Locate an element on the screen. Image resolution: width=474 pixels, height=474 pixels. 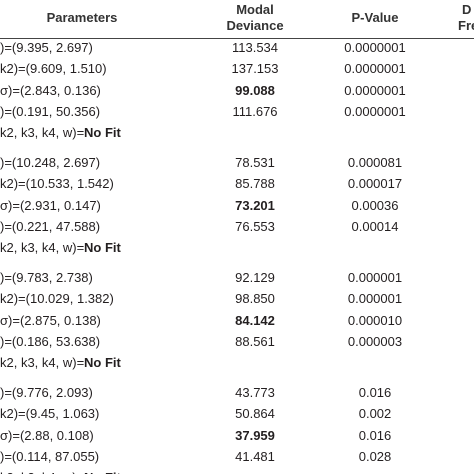
parameters-cell: )=(0.186, 53.638) is located at coordinates (50, 341).